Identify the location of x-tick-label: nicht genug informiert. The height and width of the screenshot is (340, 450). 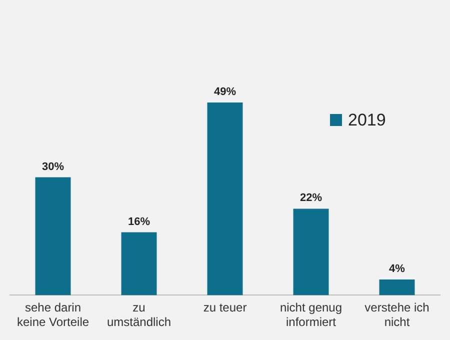
(311, 315).